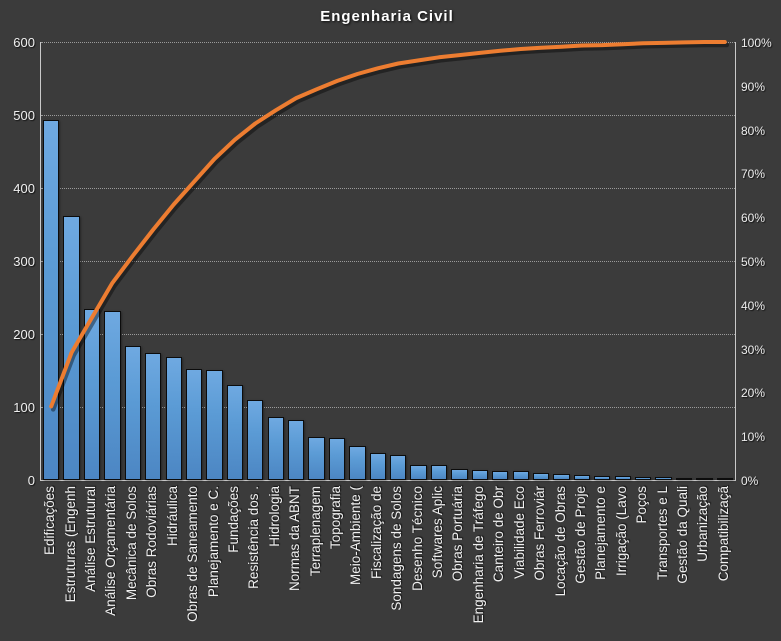  I want to click on right-axis-tick: 60%, so click(753, 218).